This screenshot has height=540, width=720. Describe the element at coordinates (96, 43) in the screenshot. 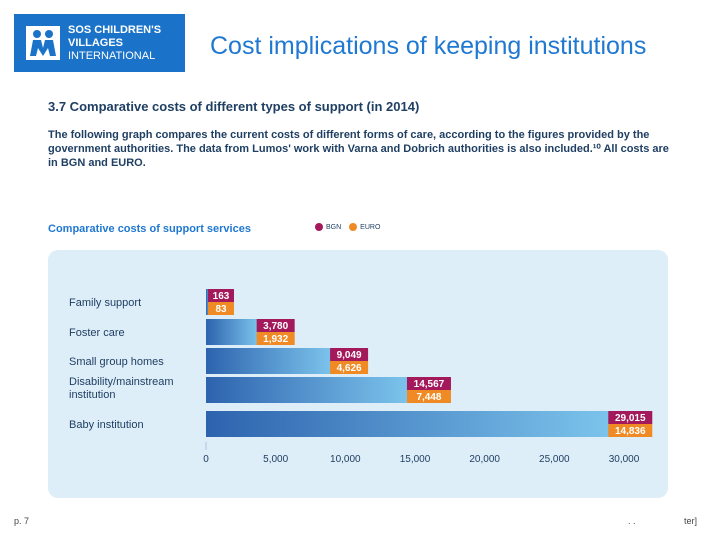

I see `logo-line2: VILLAGES` at that location.